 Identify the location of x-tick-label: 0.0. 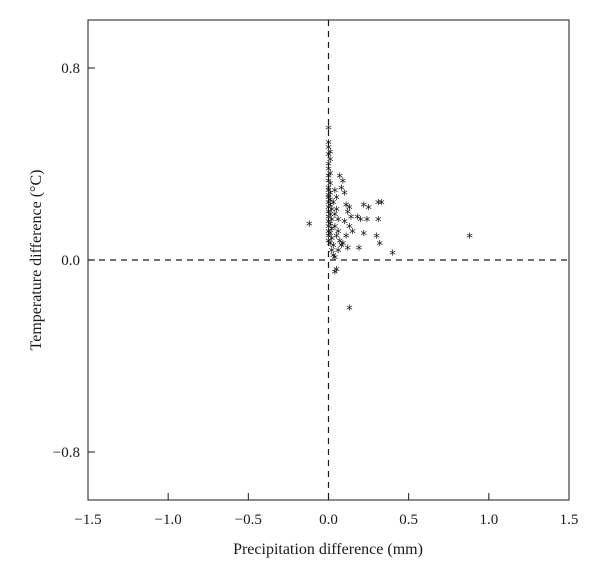
(328, 520).